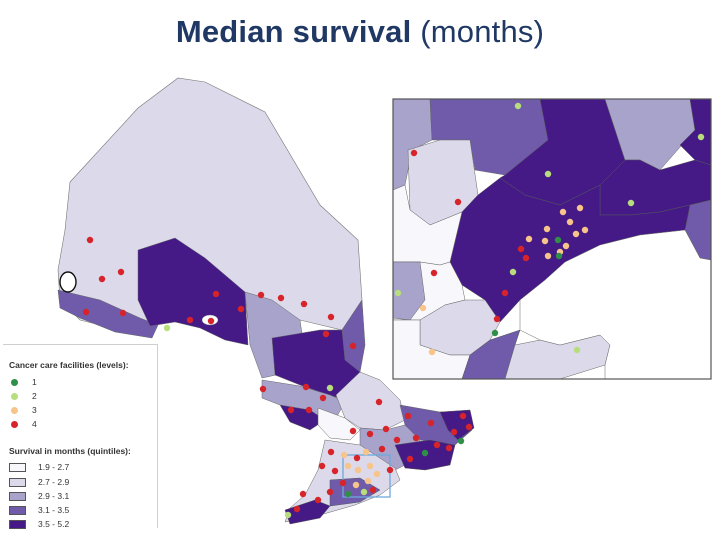  Describe the element at coordinates (54, 524) in the screenshot. I see `legend-quintile-label: 3.5 - 5.2` at that location.